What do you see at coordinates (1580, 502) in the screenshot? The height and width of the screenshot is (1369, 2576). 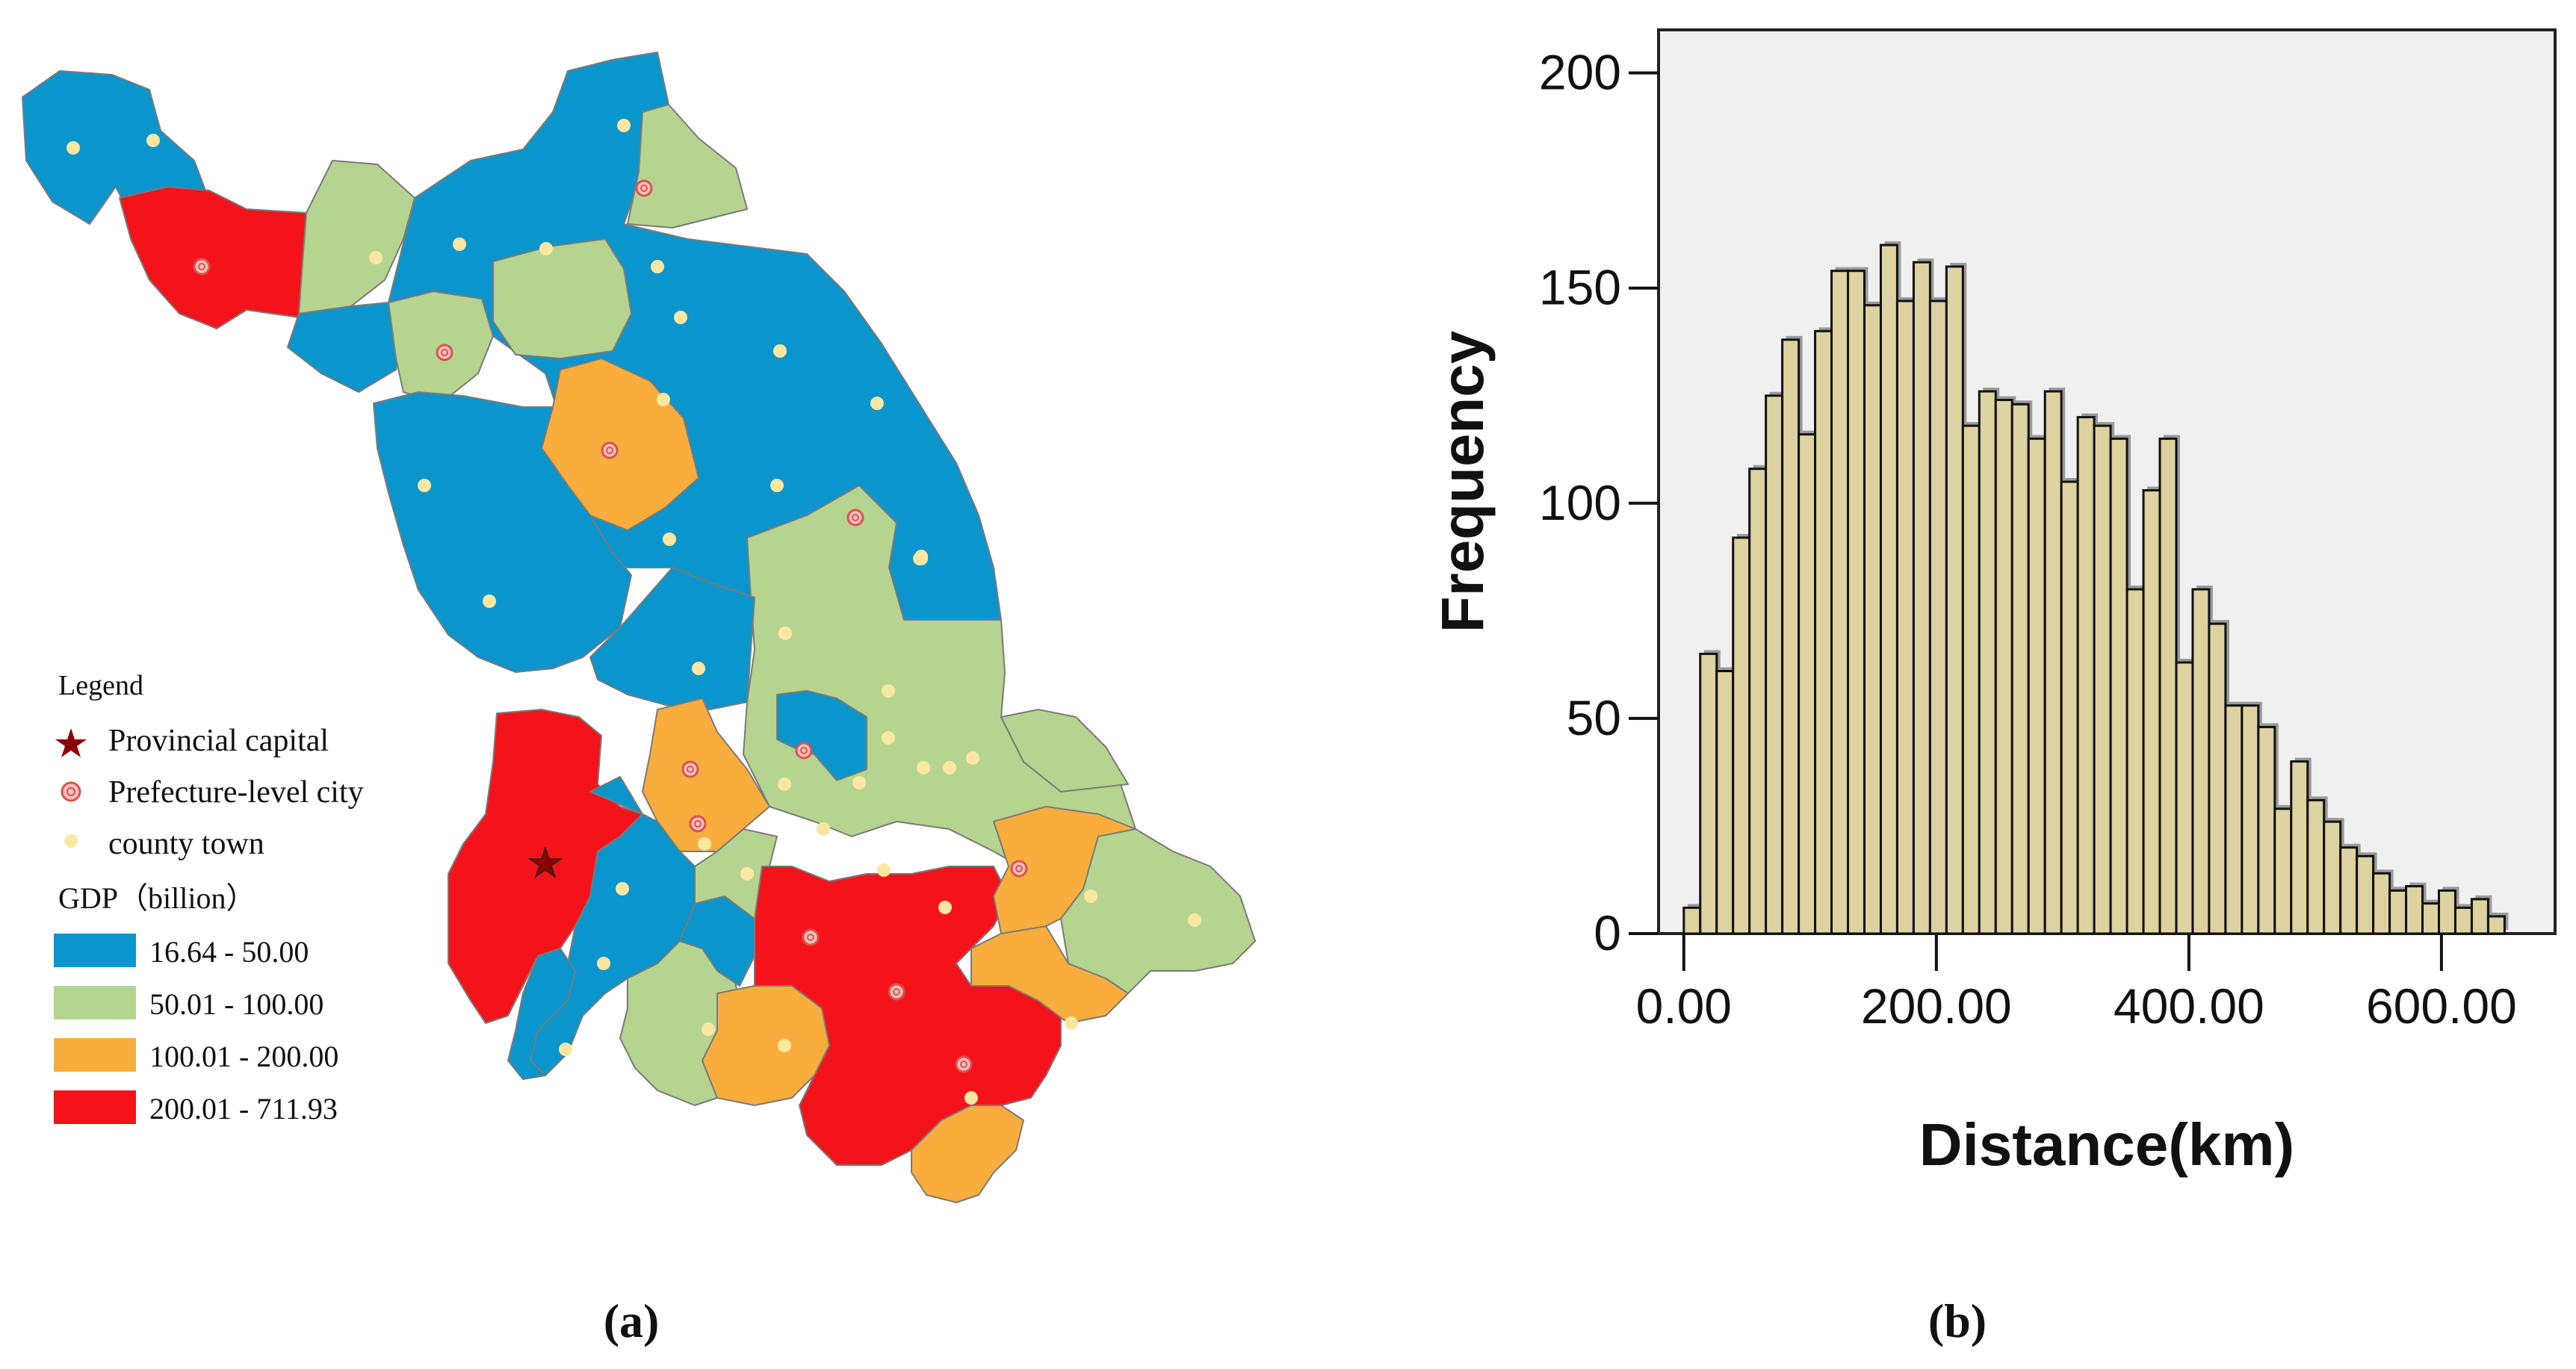 I see `y-tick-label: 100` at bounding box center [1580, 502].